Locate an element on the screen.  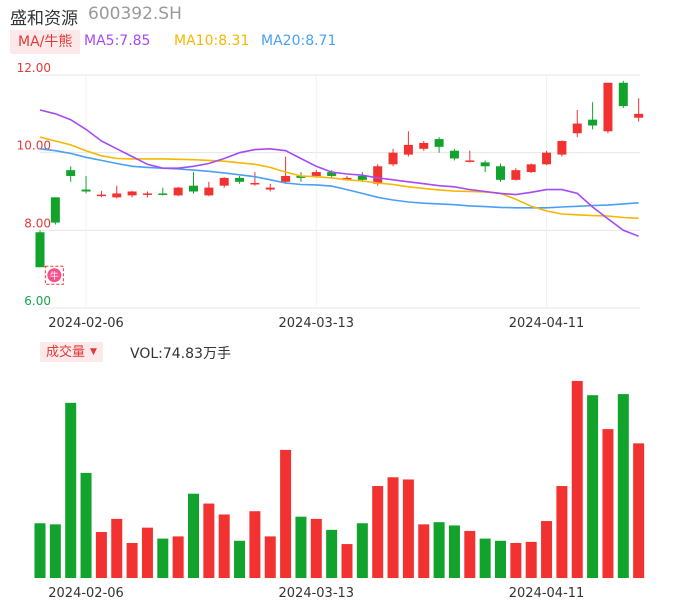
bull-icon is located at coordinates (54, 275).